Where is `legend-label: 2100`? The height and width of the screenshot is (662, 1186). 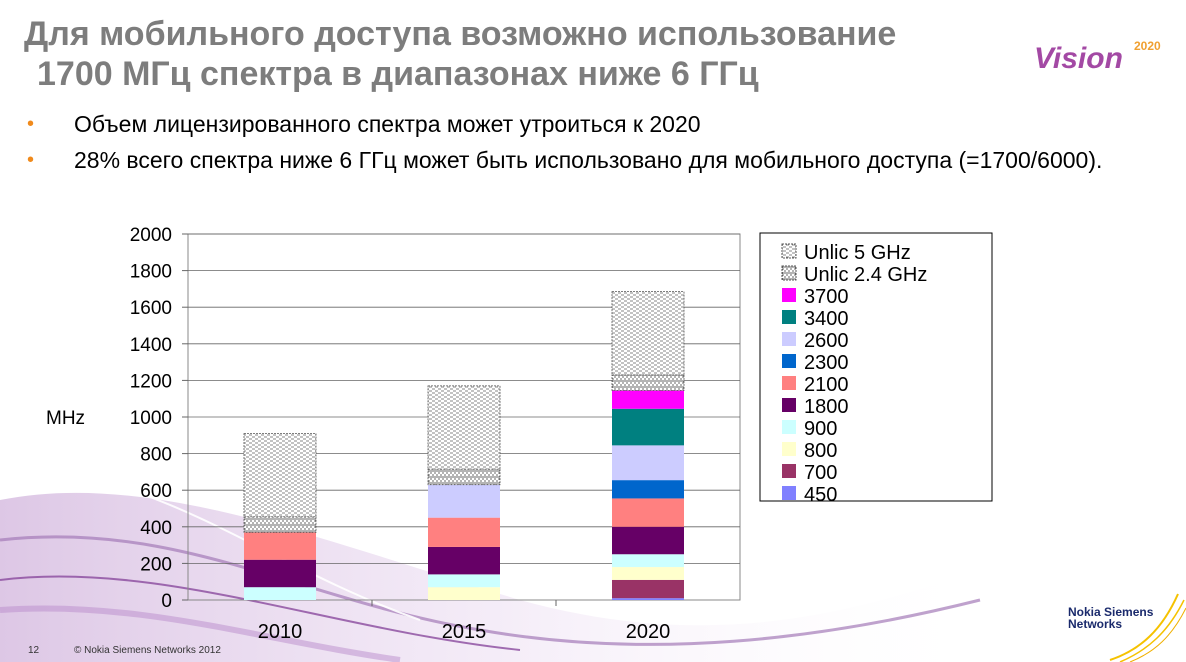 legend-label: 2100 is located at coordinates (826, 385).